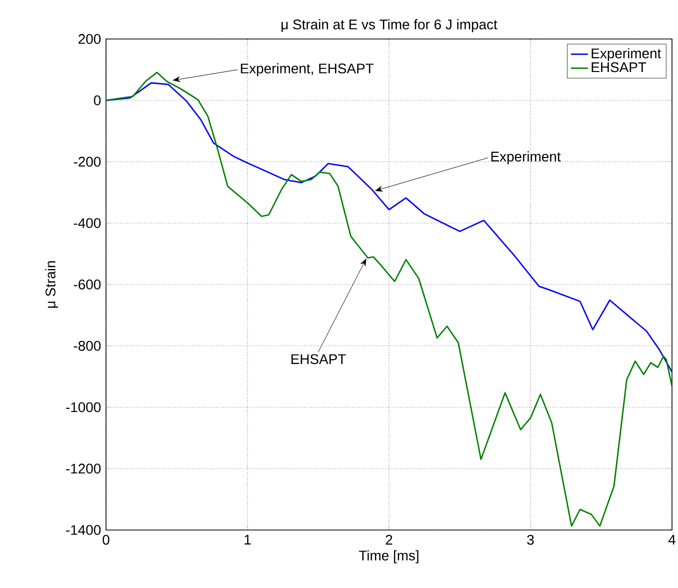  What do you see at coordinates (83, 530) in the screenshot?
I see `y-tick-label: -1400` at bounding box center [83, 530].